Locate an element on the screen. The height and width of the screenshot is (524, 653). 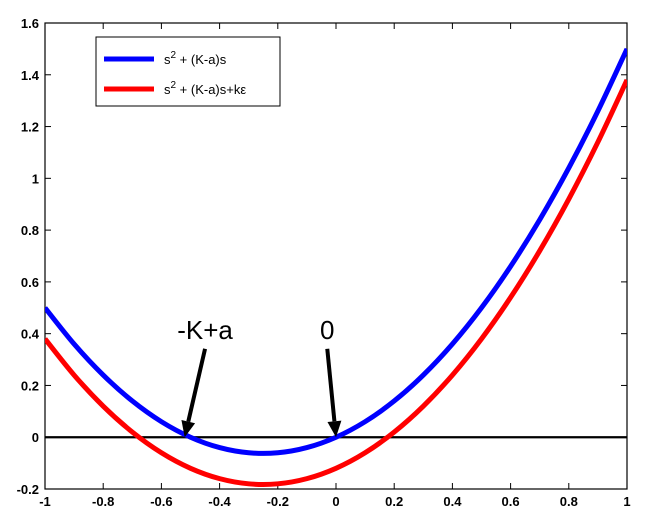
x-tick-label: 1 is located at coordinates (626, 501).